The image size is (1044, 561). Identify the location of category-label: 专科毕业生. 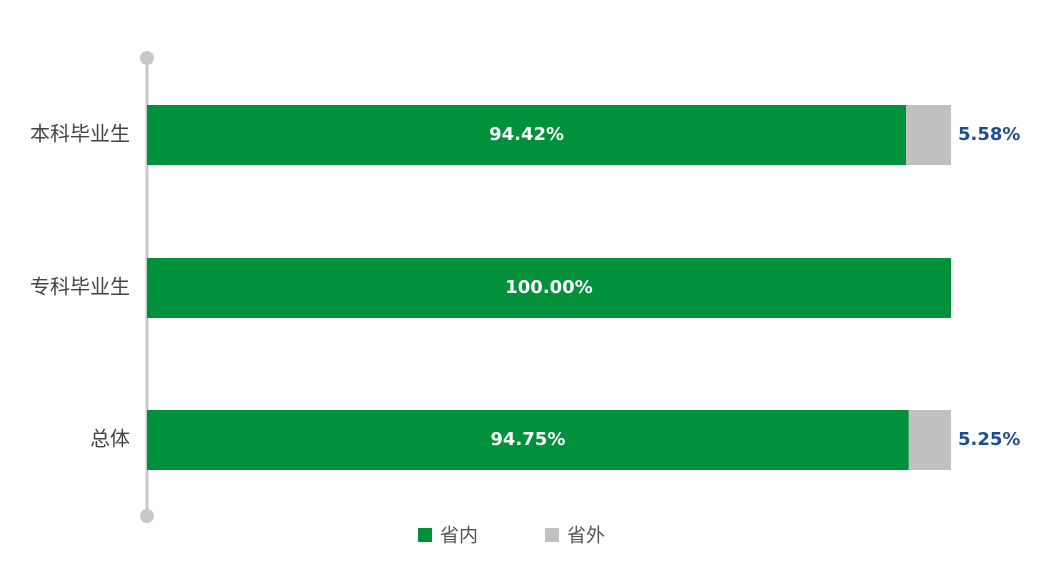
(80, 287).